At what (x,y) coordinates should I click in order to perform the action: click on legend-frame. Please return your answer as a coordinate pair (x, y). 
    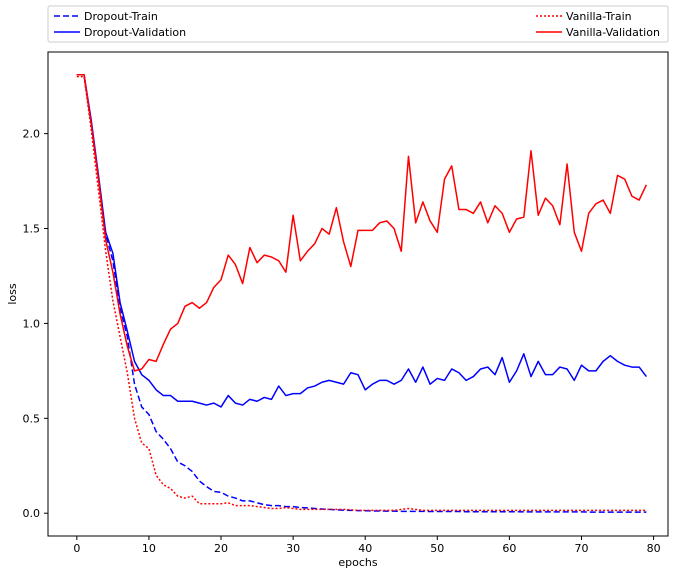
    Looking at the image, I should click on (358, 24).